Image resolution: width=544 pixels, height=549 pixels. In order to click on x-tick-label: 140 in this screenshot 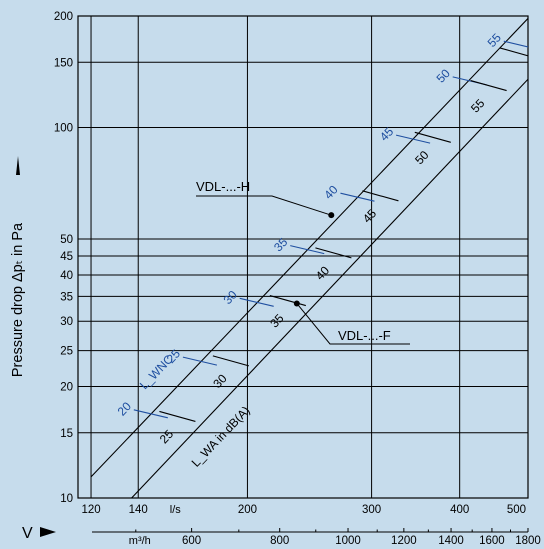, I will do `click(138, 510)`.